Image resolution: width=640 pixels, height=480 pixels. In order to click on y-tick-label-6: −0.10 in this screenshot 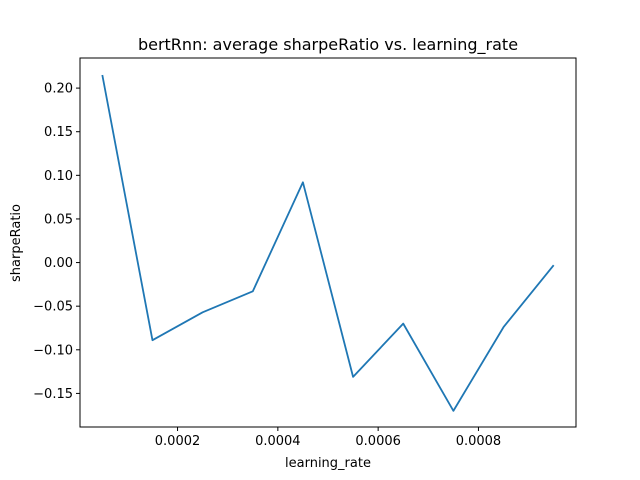, I will do `click(53, 350)`.